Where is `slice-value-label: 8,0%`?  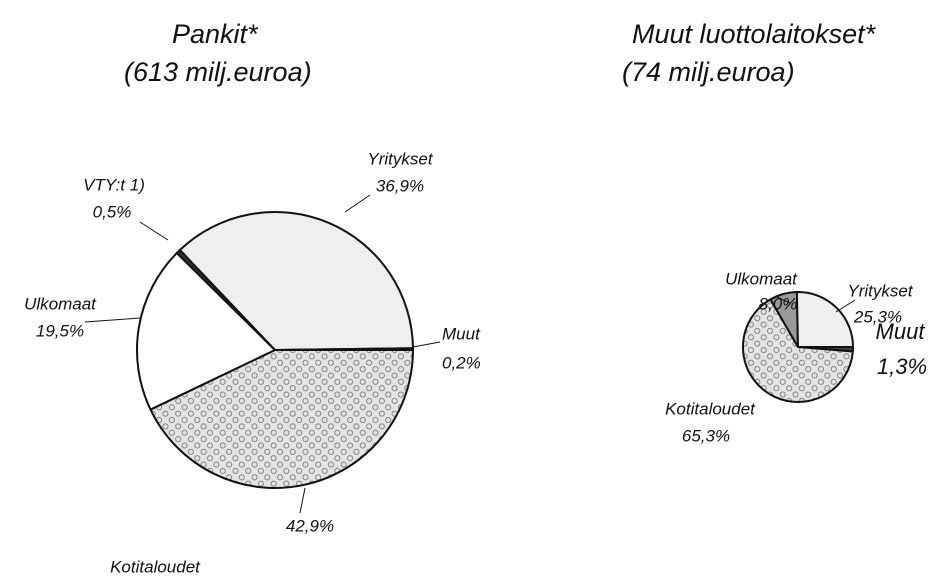
slice-value-label: 8,0% is located at coordinates (778, 303).